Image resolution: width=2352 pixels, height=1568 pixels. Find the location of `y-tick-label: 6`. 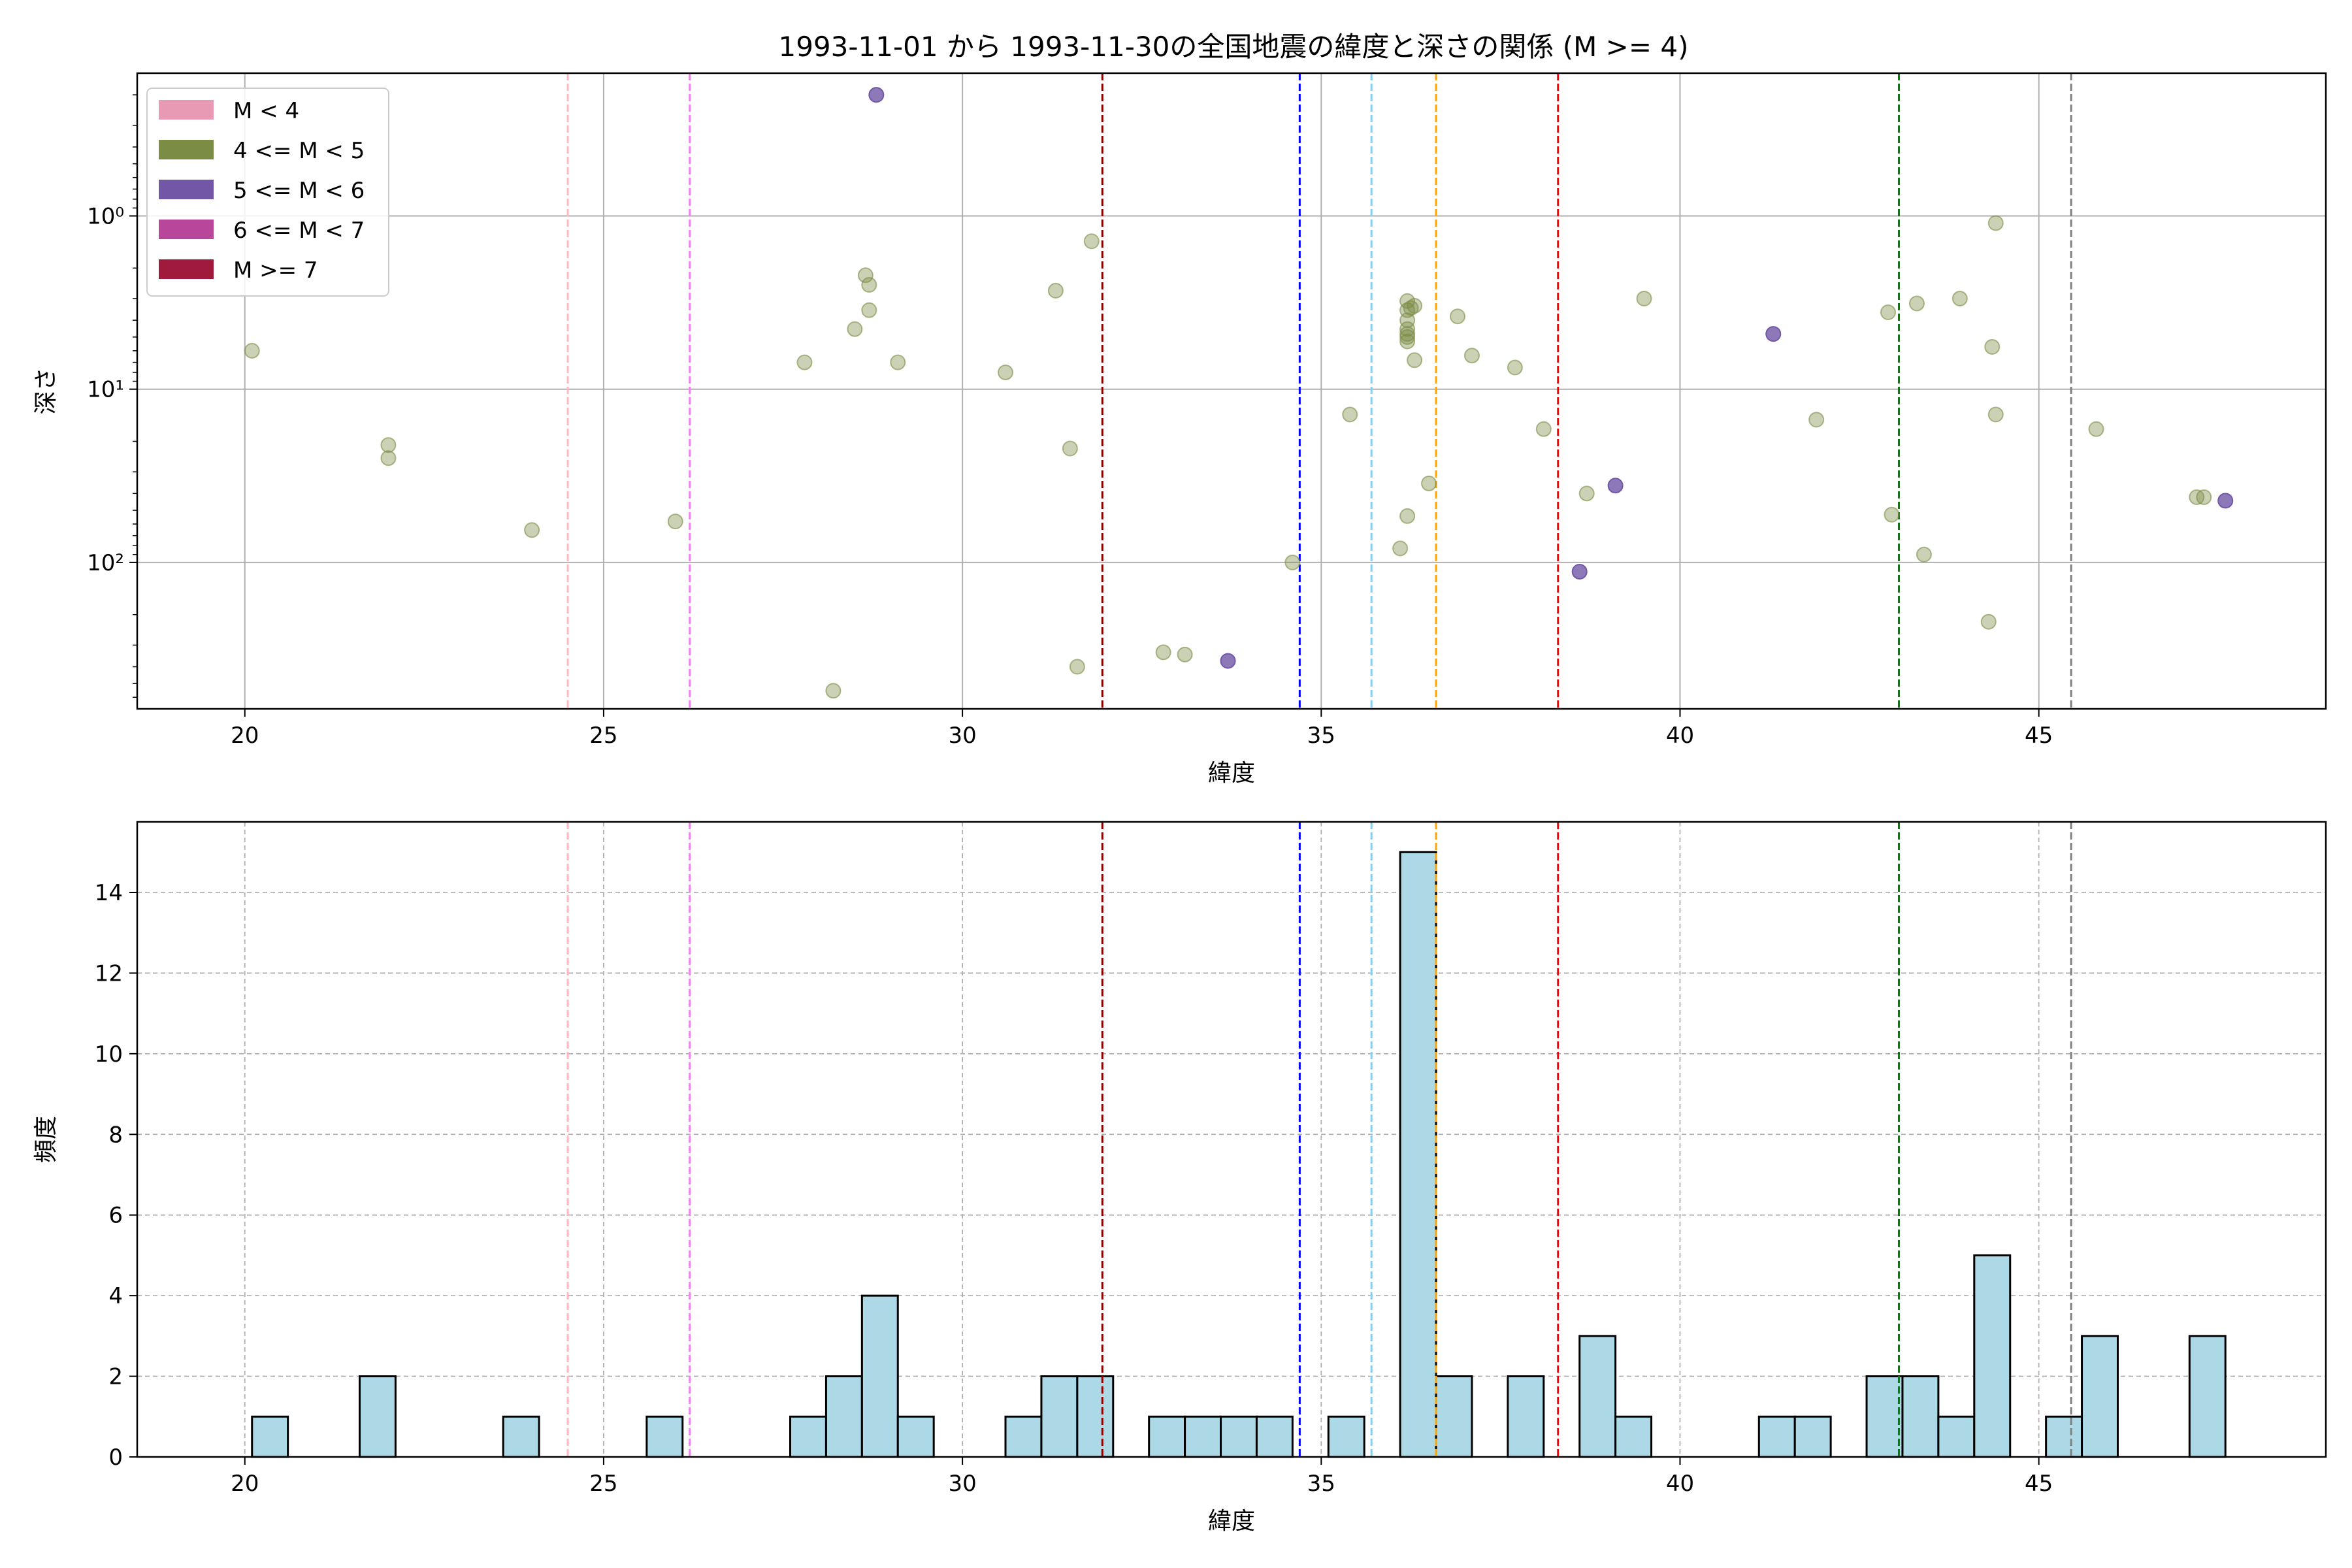

y-tick-label: 6 is located at coordinates (115, 1216).